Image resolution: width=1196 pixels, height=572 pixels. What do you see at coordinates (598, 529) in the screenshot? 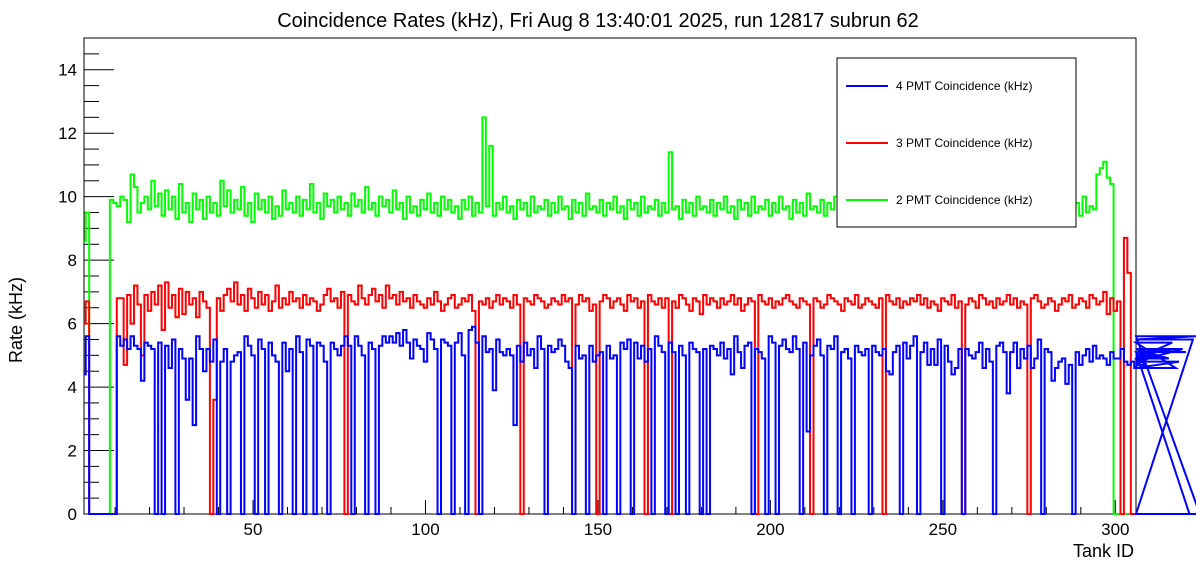
I see `x-tick-label: 150` at bounding box center [598, 529].